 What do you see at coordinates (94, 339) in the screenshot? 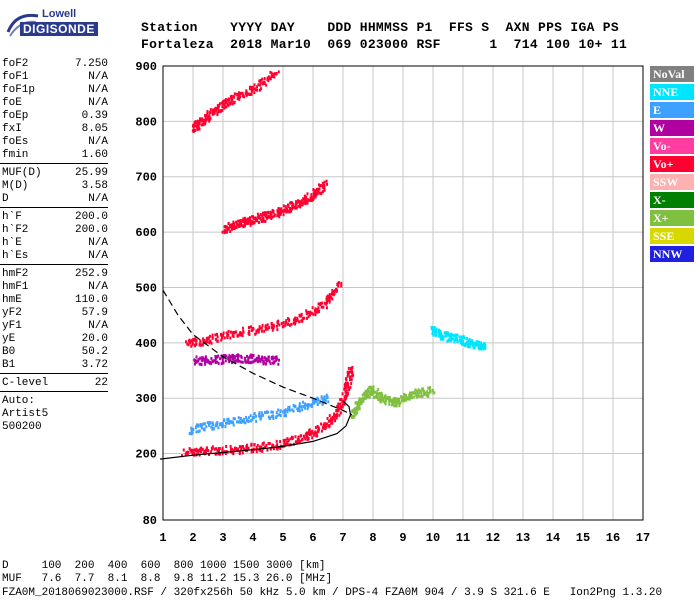
I see `param-value: 20.0` at bounding box center [94, 339].